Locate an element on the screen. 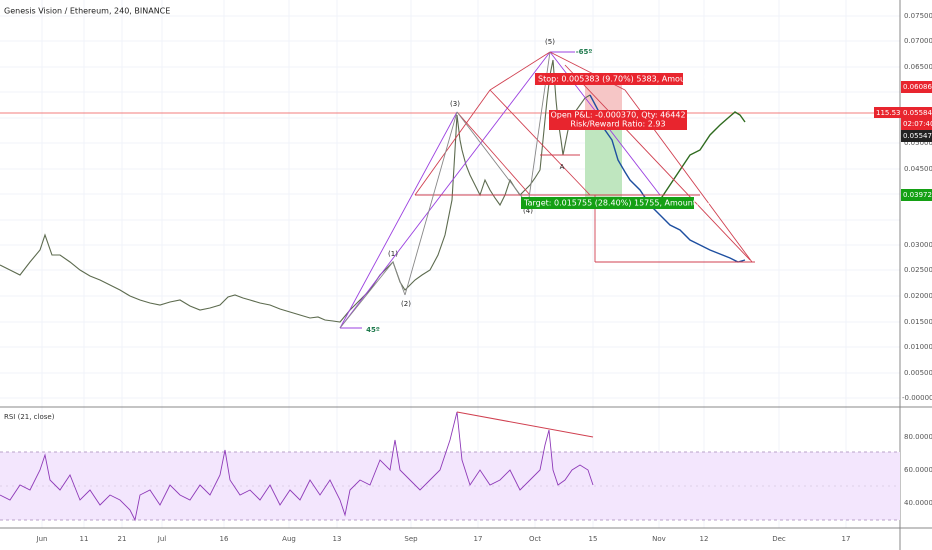 The image size is (932, 550). date-label: Nov is located at coordinates (659, 539).